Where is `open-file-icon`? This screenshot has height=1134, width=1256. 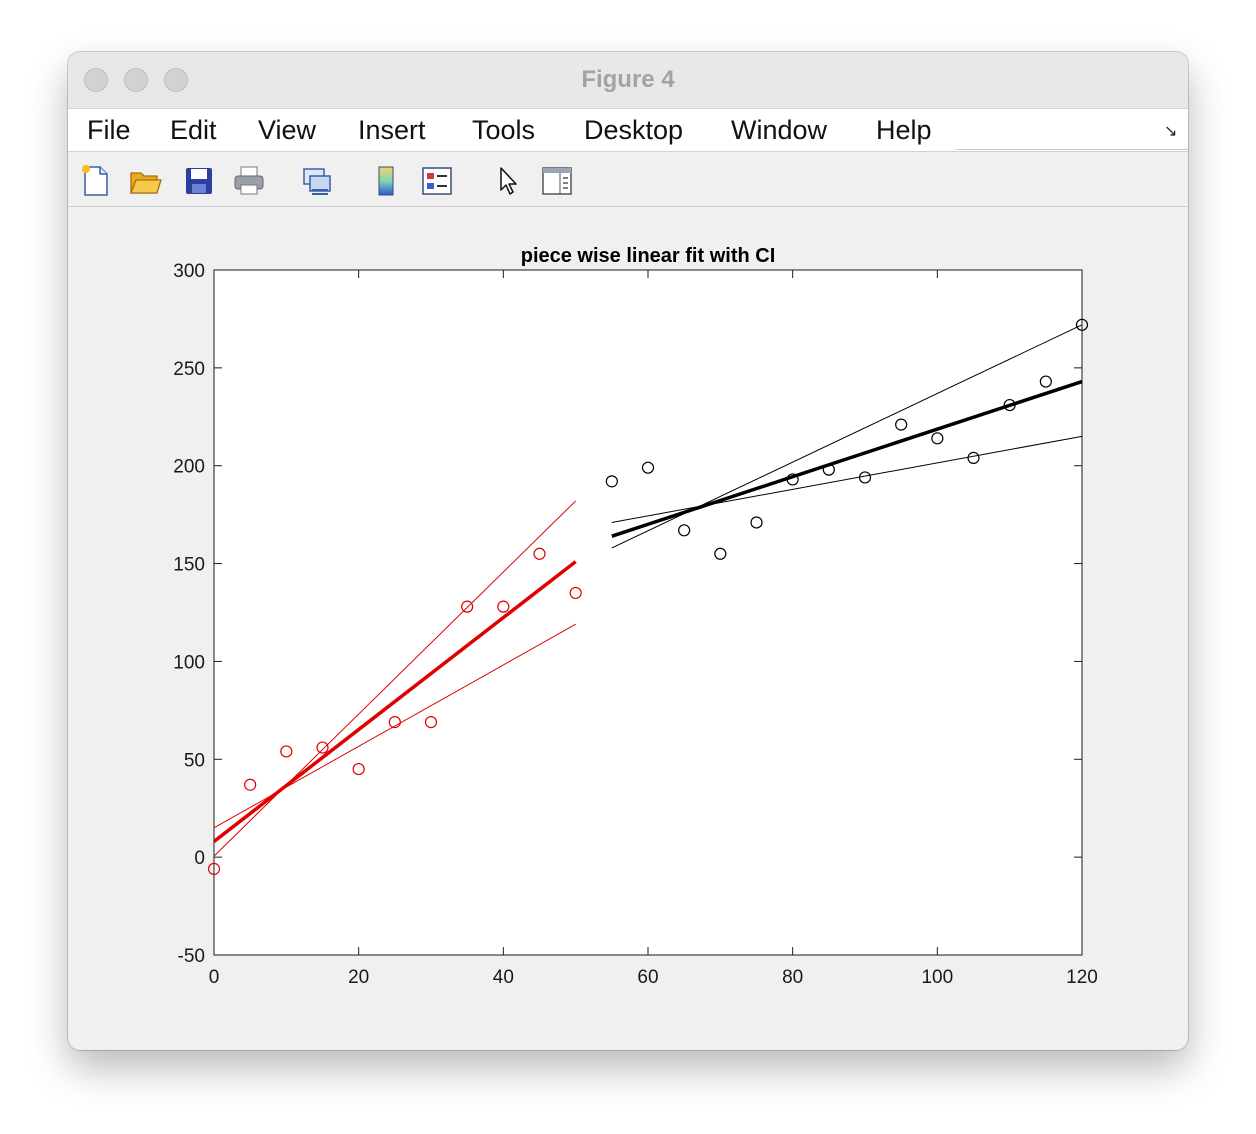 open-file-icon is located at coordinates (145, 181).